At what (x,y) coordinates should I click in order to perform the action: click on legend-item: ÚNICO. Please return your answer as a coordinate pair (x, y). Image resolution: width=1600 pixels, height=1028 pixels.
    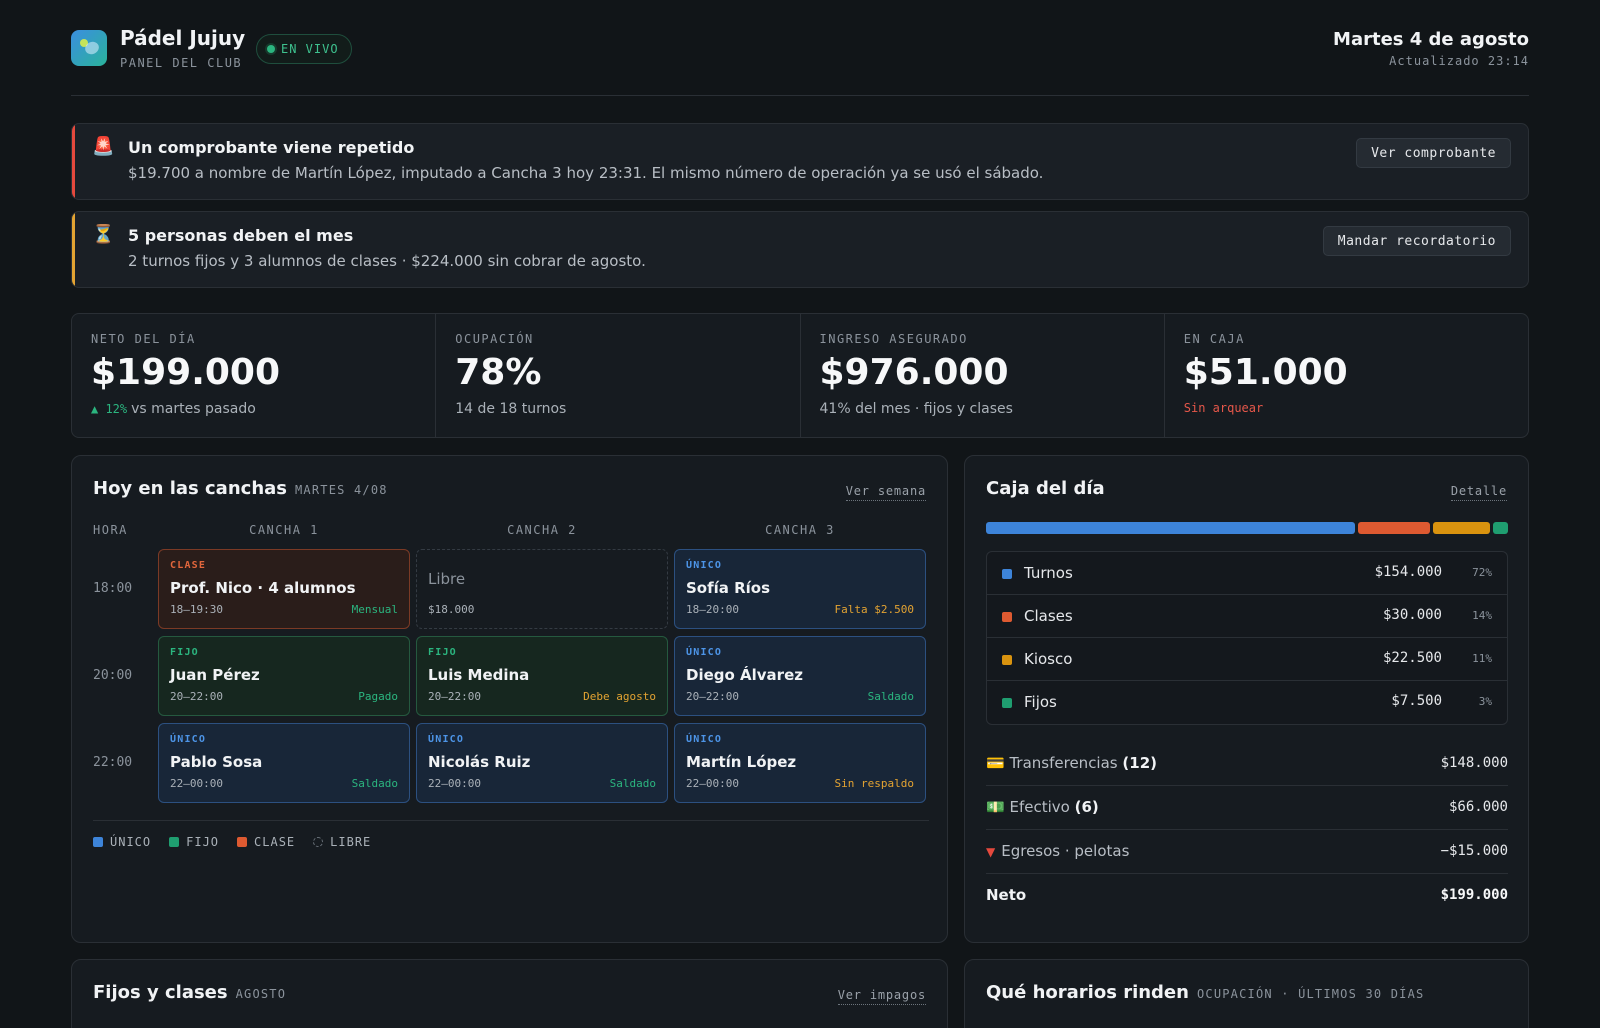
    Looking at the image, I should click on (122, 842).